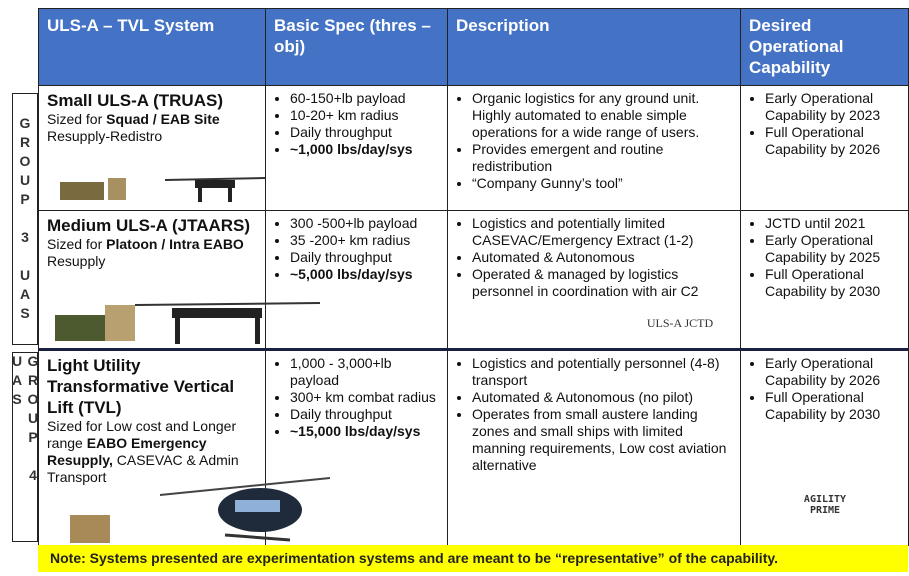 Image resolution: width=909 pixels, height=576 pixels. Describe the element at coordinates (127, 451) in the screenshot. I see `sizing-text: EABO Emergency Resupply,` at that location.